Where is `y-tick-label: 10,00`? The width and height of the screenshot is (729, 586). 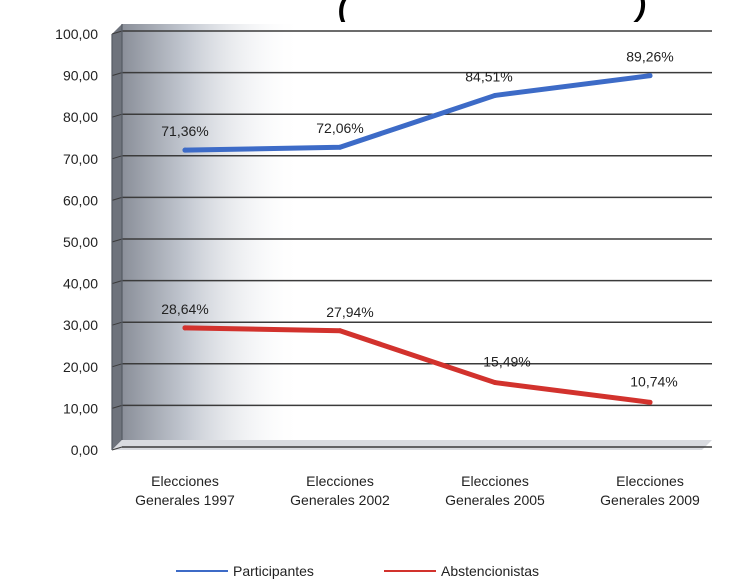 y-tick-label: 10,00 is located at coordinates (80, 408).